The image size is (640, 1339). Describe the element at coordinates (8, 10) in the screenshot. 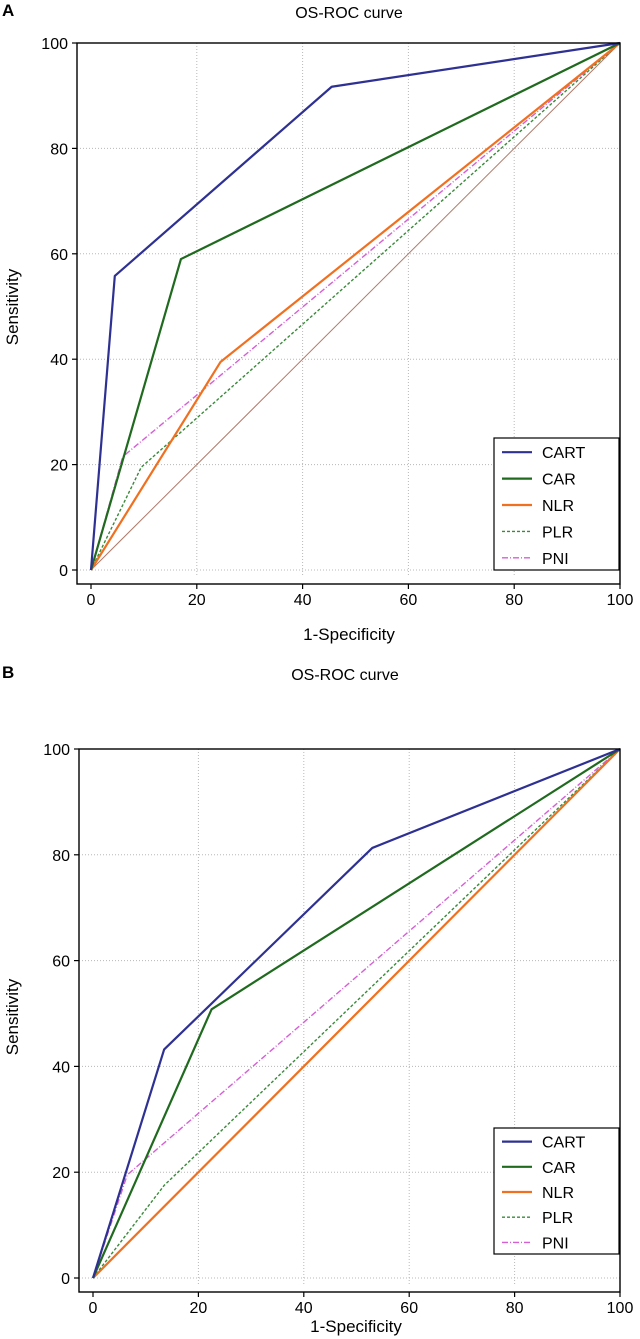

I see `panel-letter-a: A` at that location.